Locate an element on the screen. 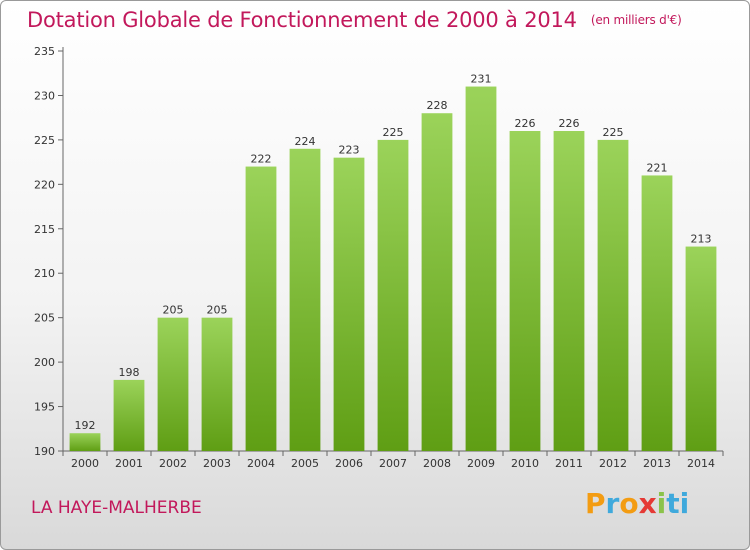 The width and height of the screenshot is (750, 550). x-tick-label-2008: 2008 is located at coordinates (437, 463).